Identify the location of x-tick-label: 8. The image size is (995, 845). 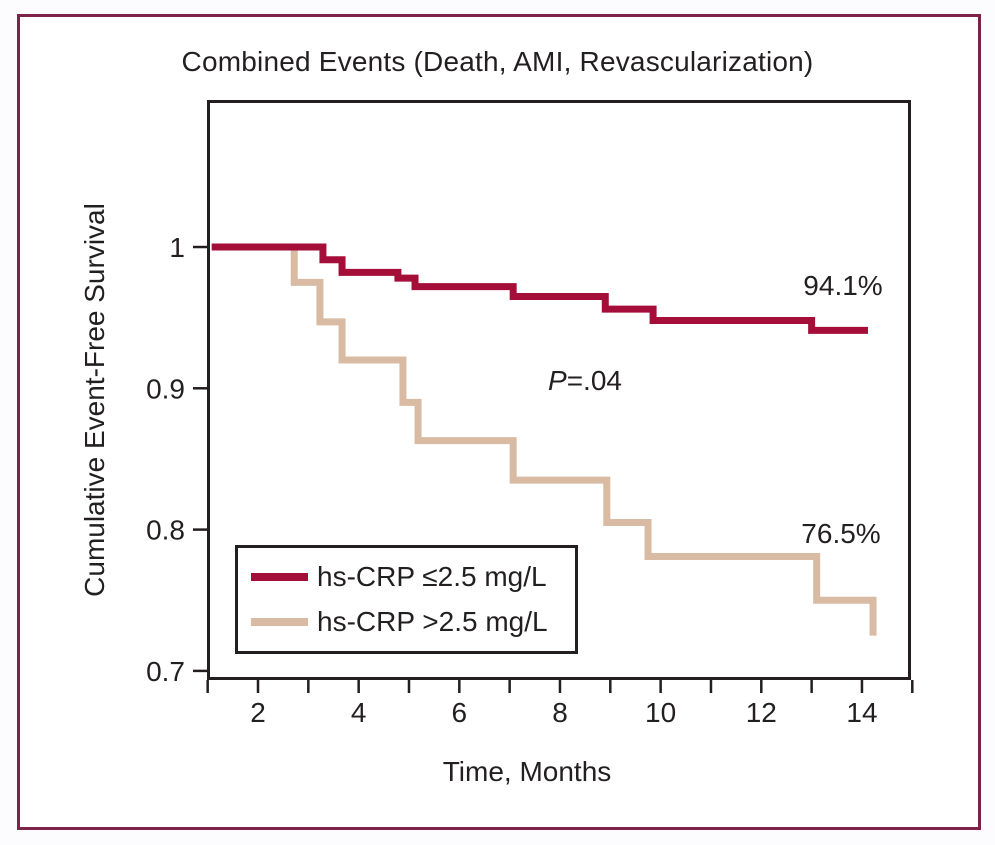
(560, 712).